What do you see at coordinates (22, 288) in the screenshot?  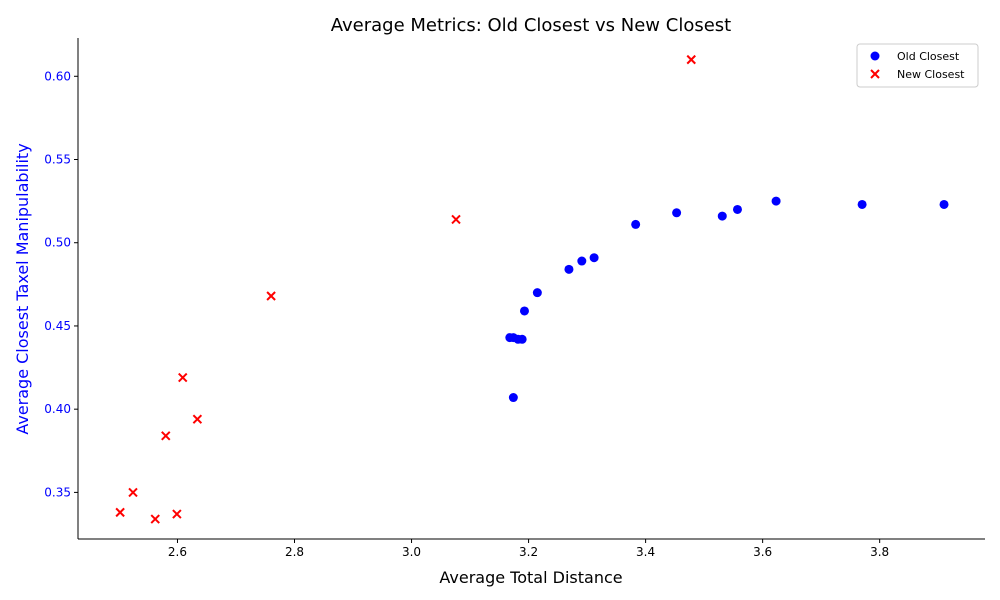 I see `y-axis-label: Average Closest Taxel Manipulability` at bounding box center [22, 288].